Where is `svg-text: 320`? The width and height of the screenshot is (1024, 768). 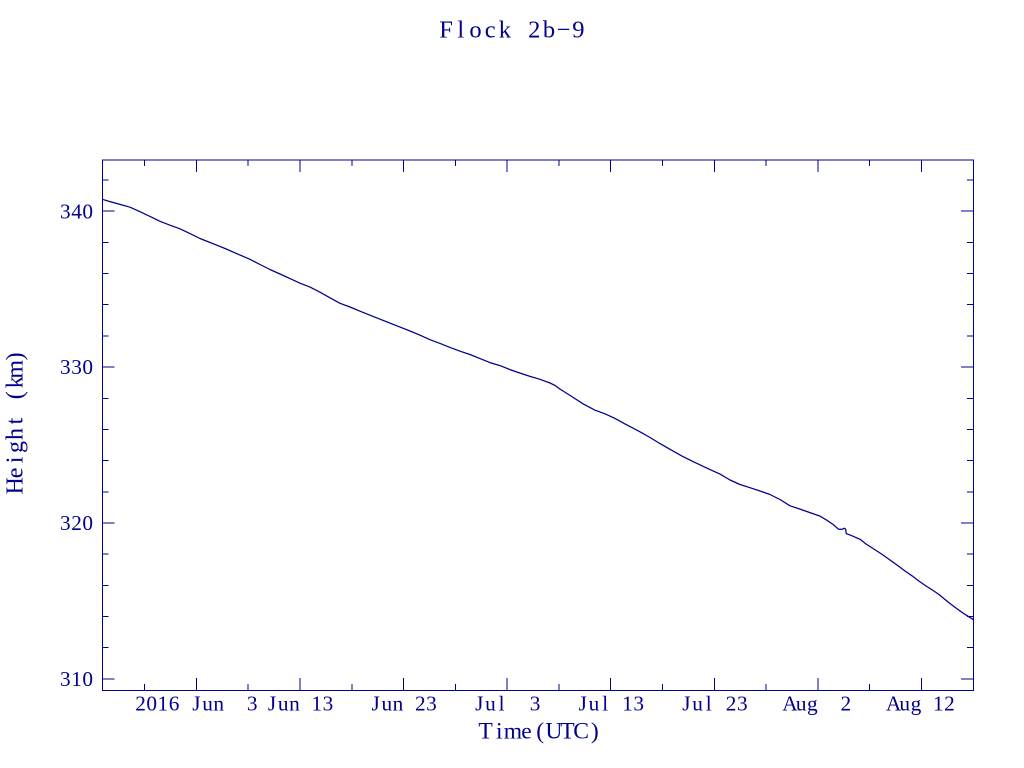 svg-text: 320 is located at coordinates (76, 523).